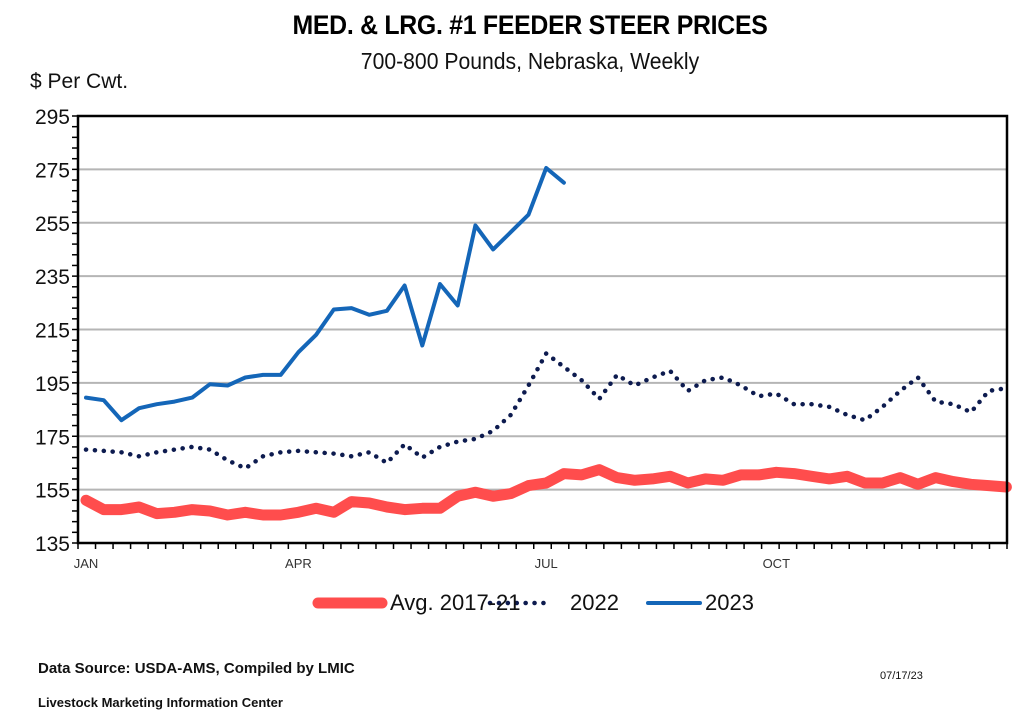 The height and width of the screenshot is (721, 1024). What do you see at coordinates (79, 81) in the screenshot?
I see `y-axis-label: $ Per Cwt.` at bounding box center [79, 81].